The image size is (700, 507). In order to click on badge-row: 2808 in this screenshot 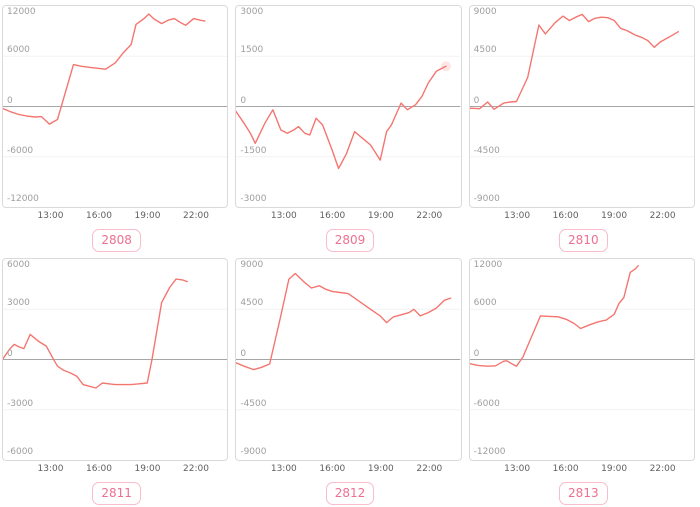, I will do `click(116, 240)`.